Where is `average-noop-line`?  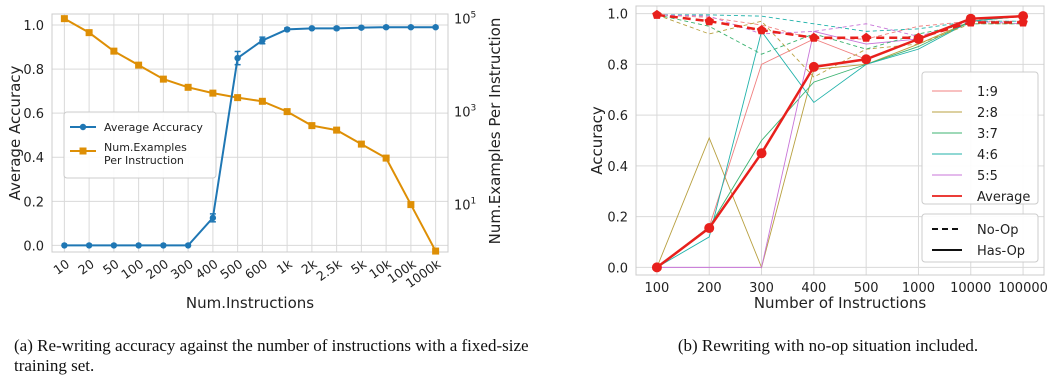 average-noop-line is located at coordinates (840, 26).